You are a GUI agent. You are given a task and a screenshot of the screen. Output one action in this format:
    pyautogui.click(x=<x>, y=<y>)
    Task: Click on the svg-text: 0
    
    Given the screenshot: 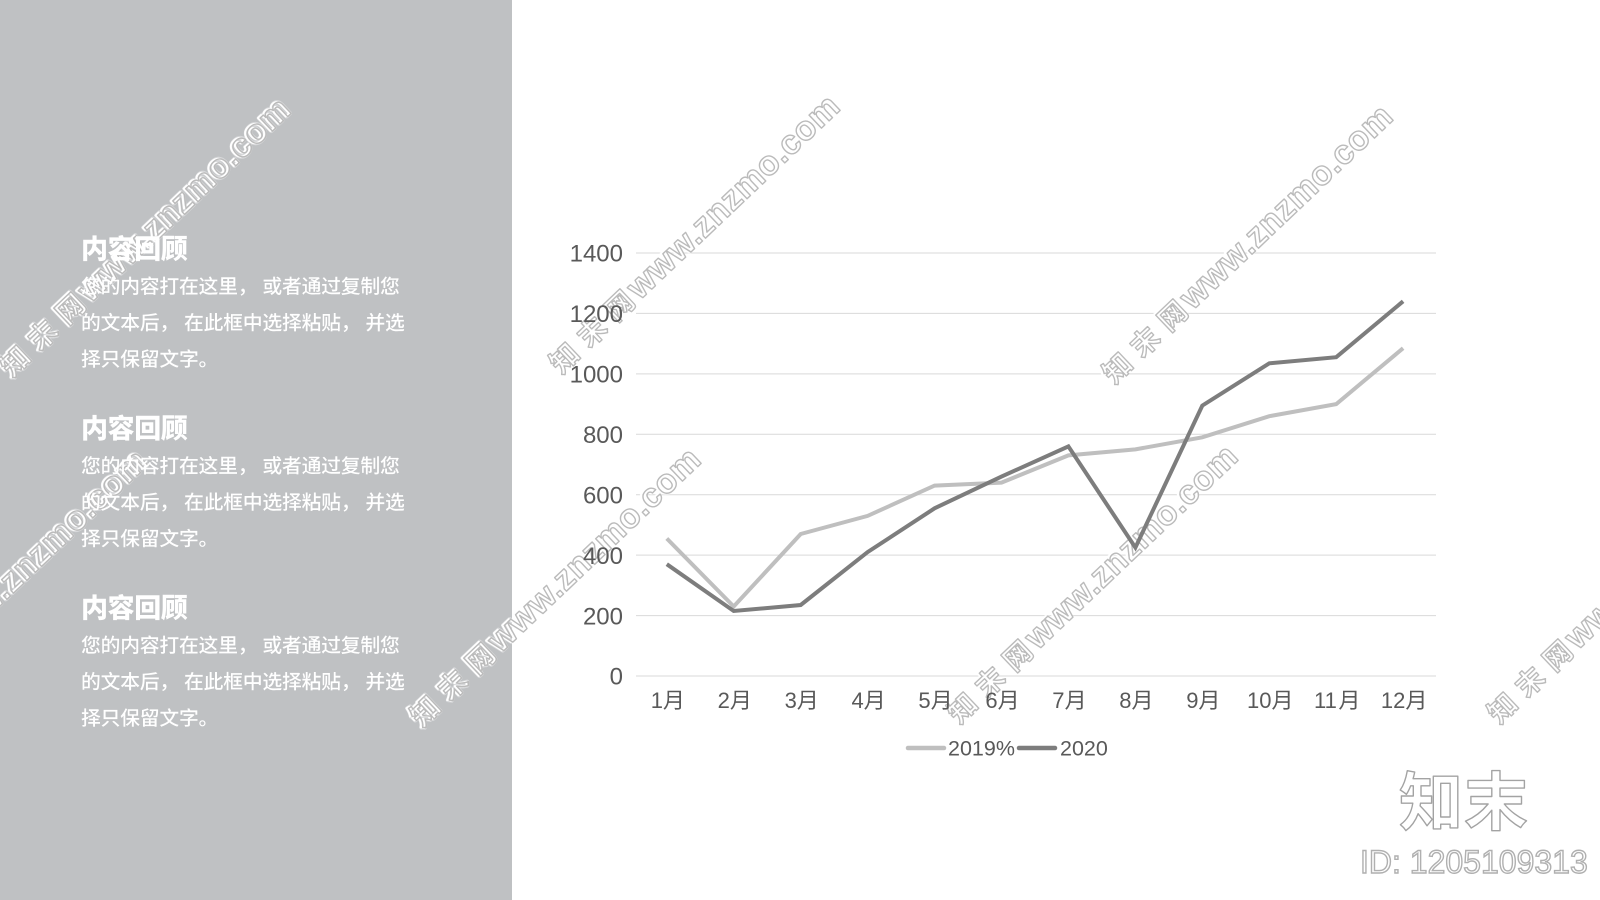 What is the action you would take?
    pyautogui.click(x=616, y=677)
    